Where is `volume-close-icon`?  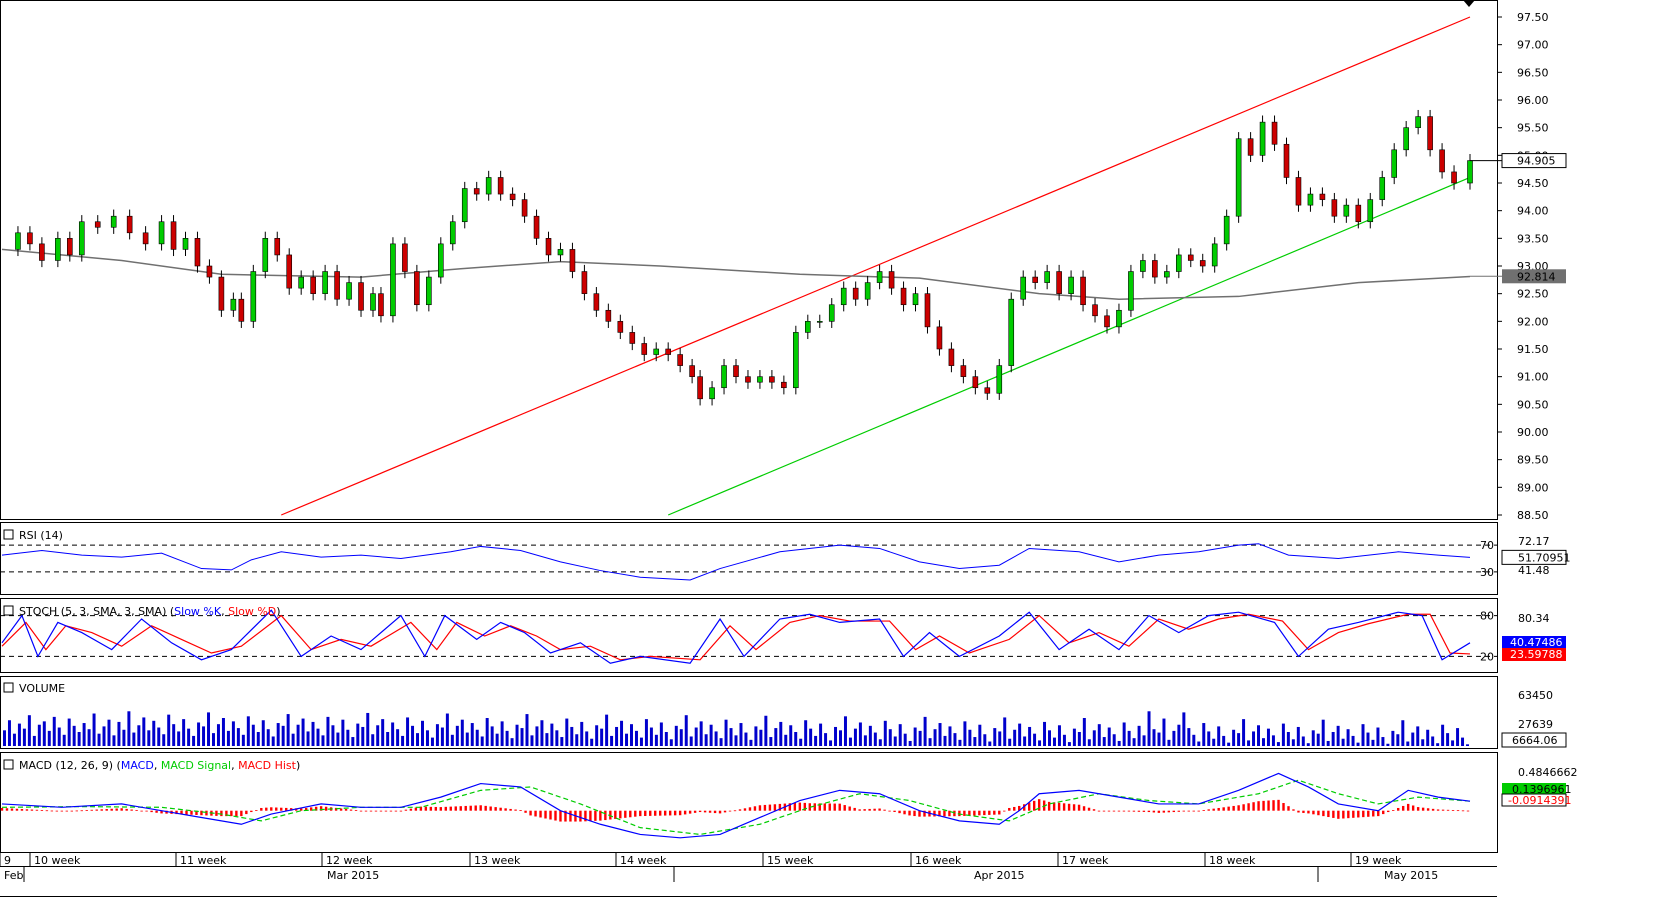 volume-close-icon is located at coordinates (8, 687).